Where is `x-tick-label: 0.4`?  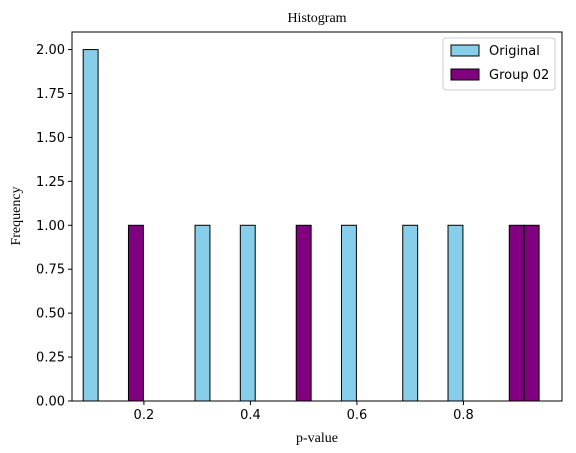 x-tick-label: 0.4 is located at coordinates (250, 415).